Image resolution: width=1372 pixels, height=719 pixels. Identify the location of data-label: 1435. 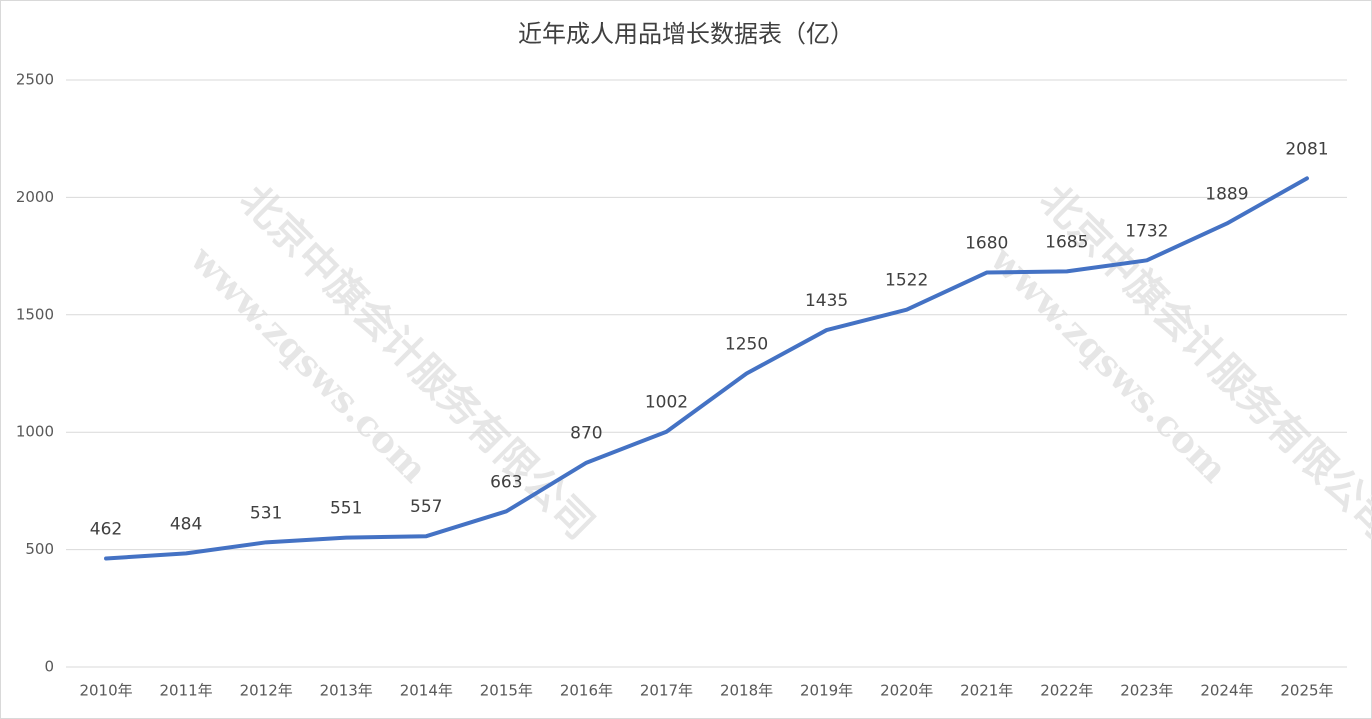
(826, 301).